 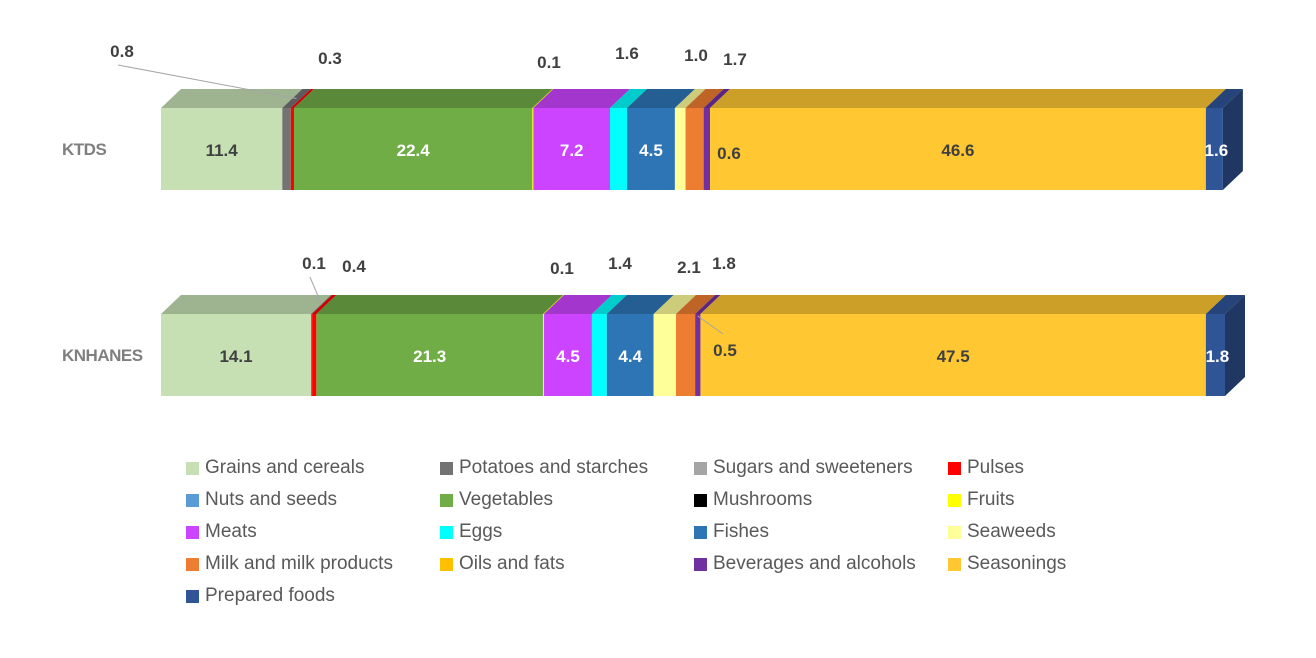 I want to click on bar-top-eggs-ktds, so click(x=629, y=98).